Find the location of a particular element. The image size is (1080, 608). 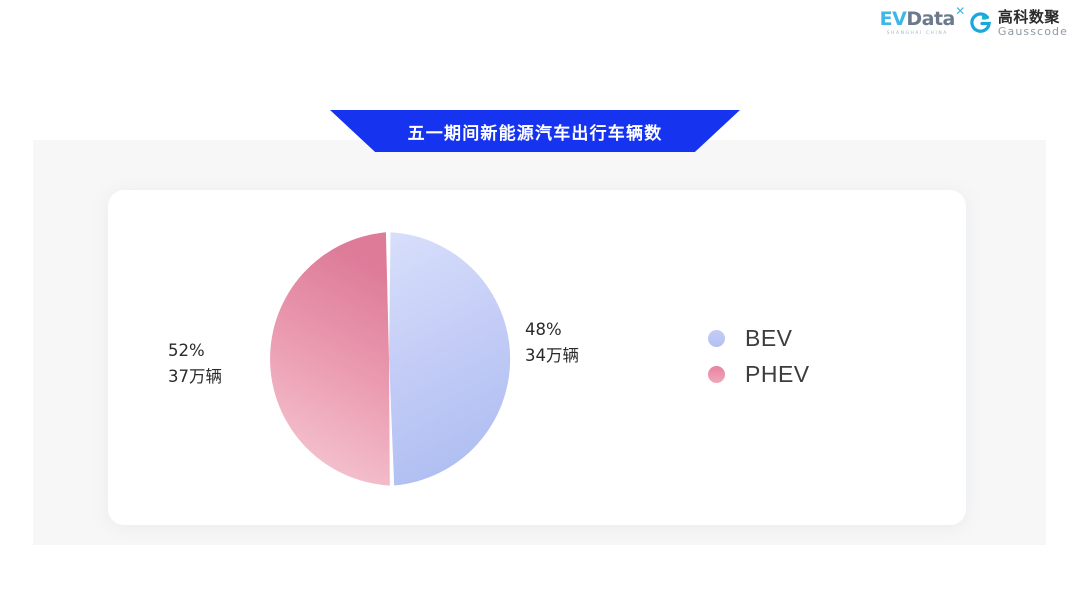

gausscode-names: 高科数聚 Gausscode is located at coordinates (1032, 23).